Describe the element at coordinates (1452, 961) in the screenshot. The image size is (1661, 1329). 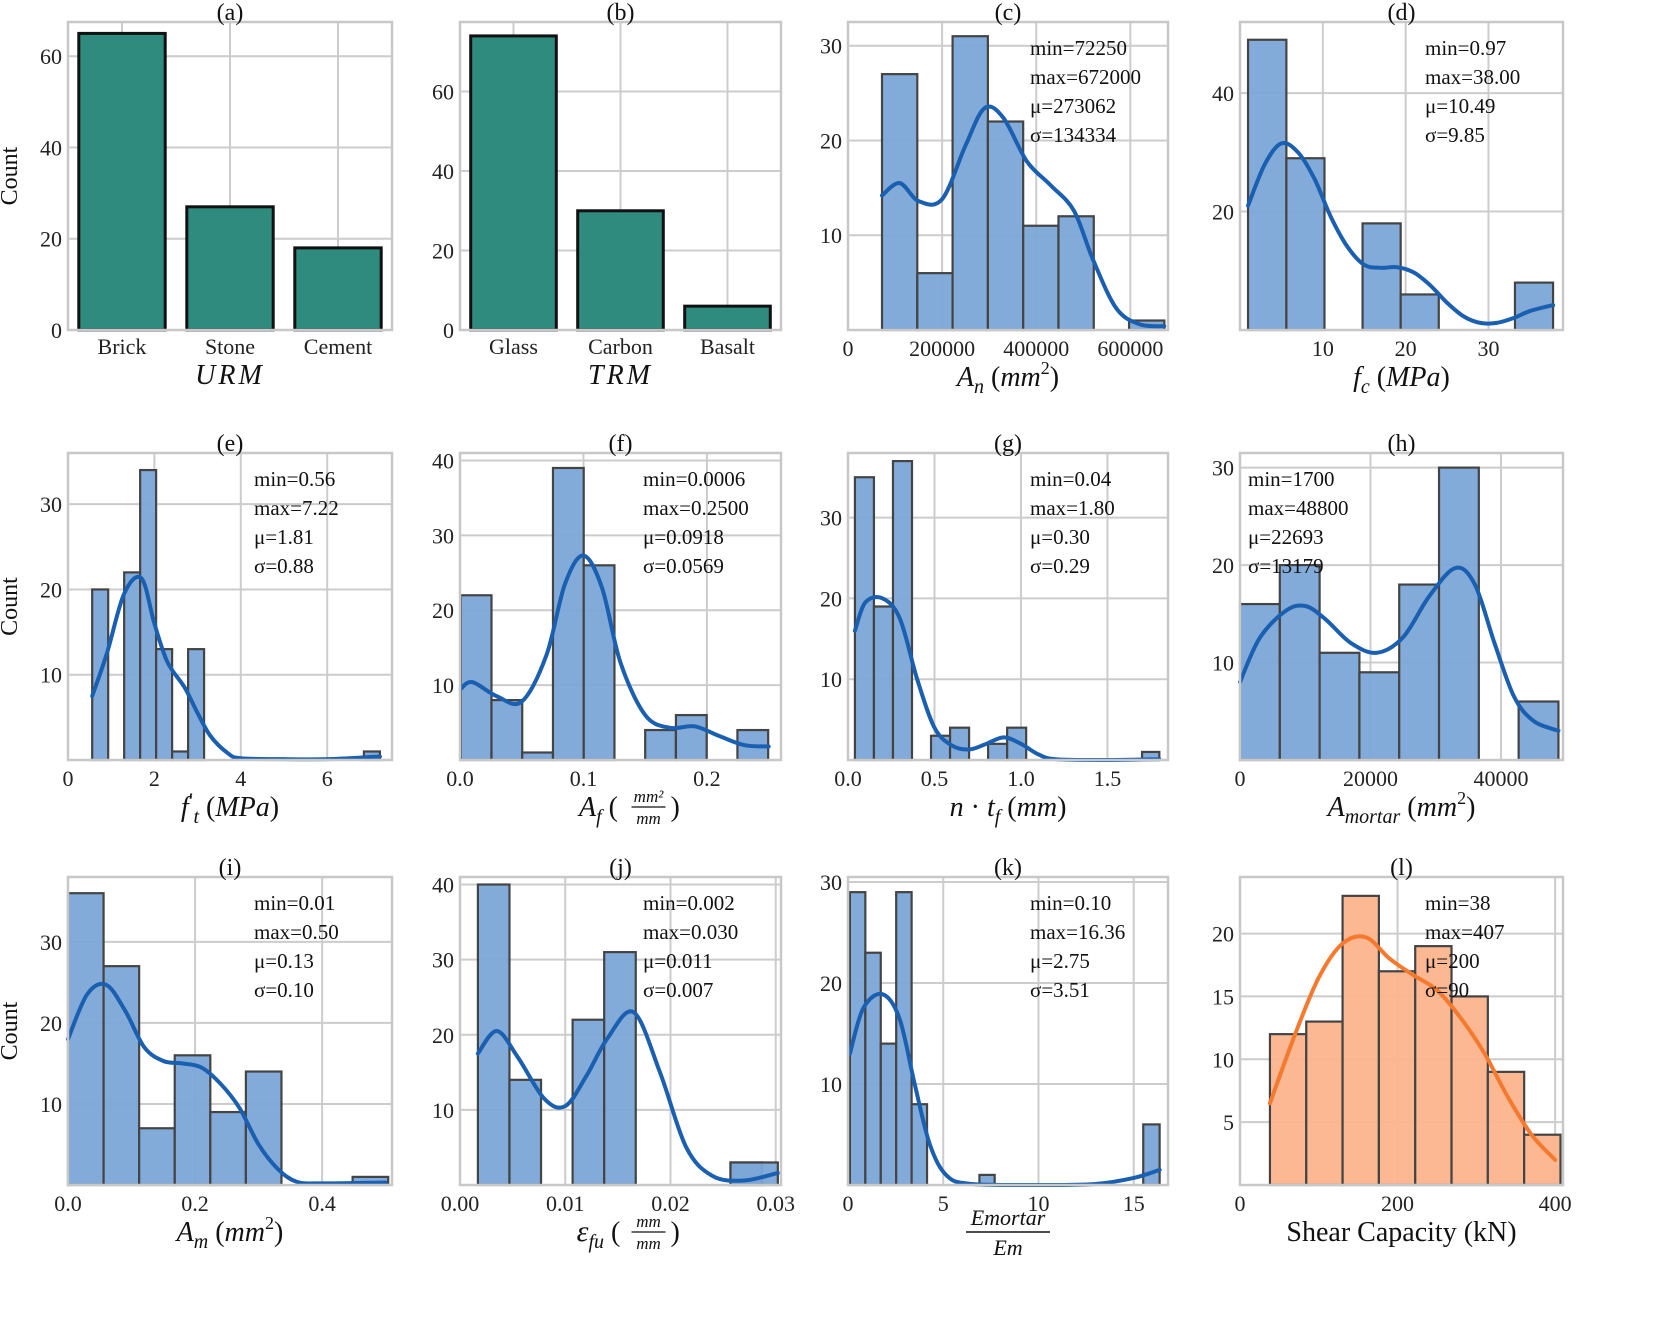
I see `stat-mean: μ=200` at that location.